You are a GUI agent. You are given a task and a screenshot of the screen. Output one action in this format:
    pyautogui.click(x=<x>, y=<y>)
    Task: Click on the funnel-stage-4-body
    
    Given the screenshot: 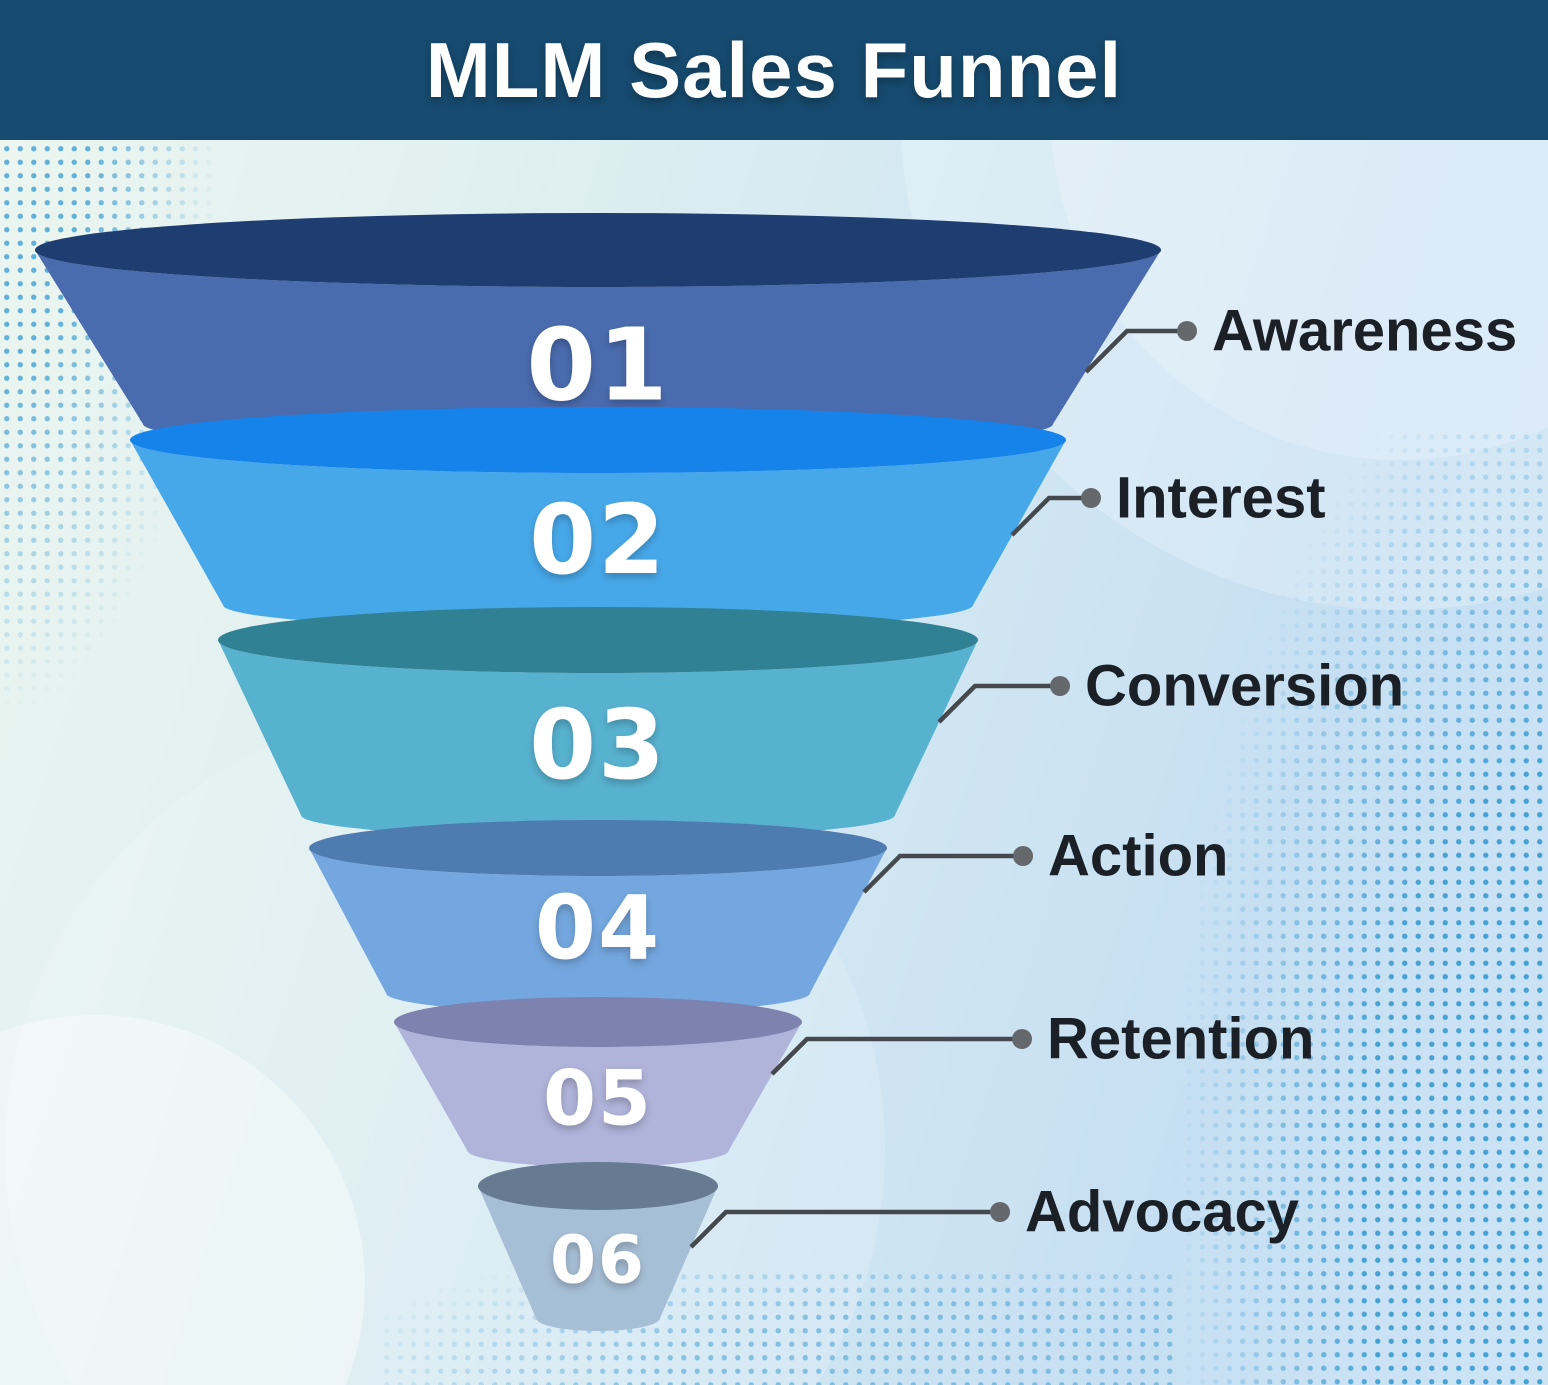 What is the action you would take?
    pyautogui.click(x=598, y=930)
    